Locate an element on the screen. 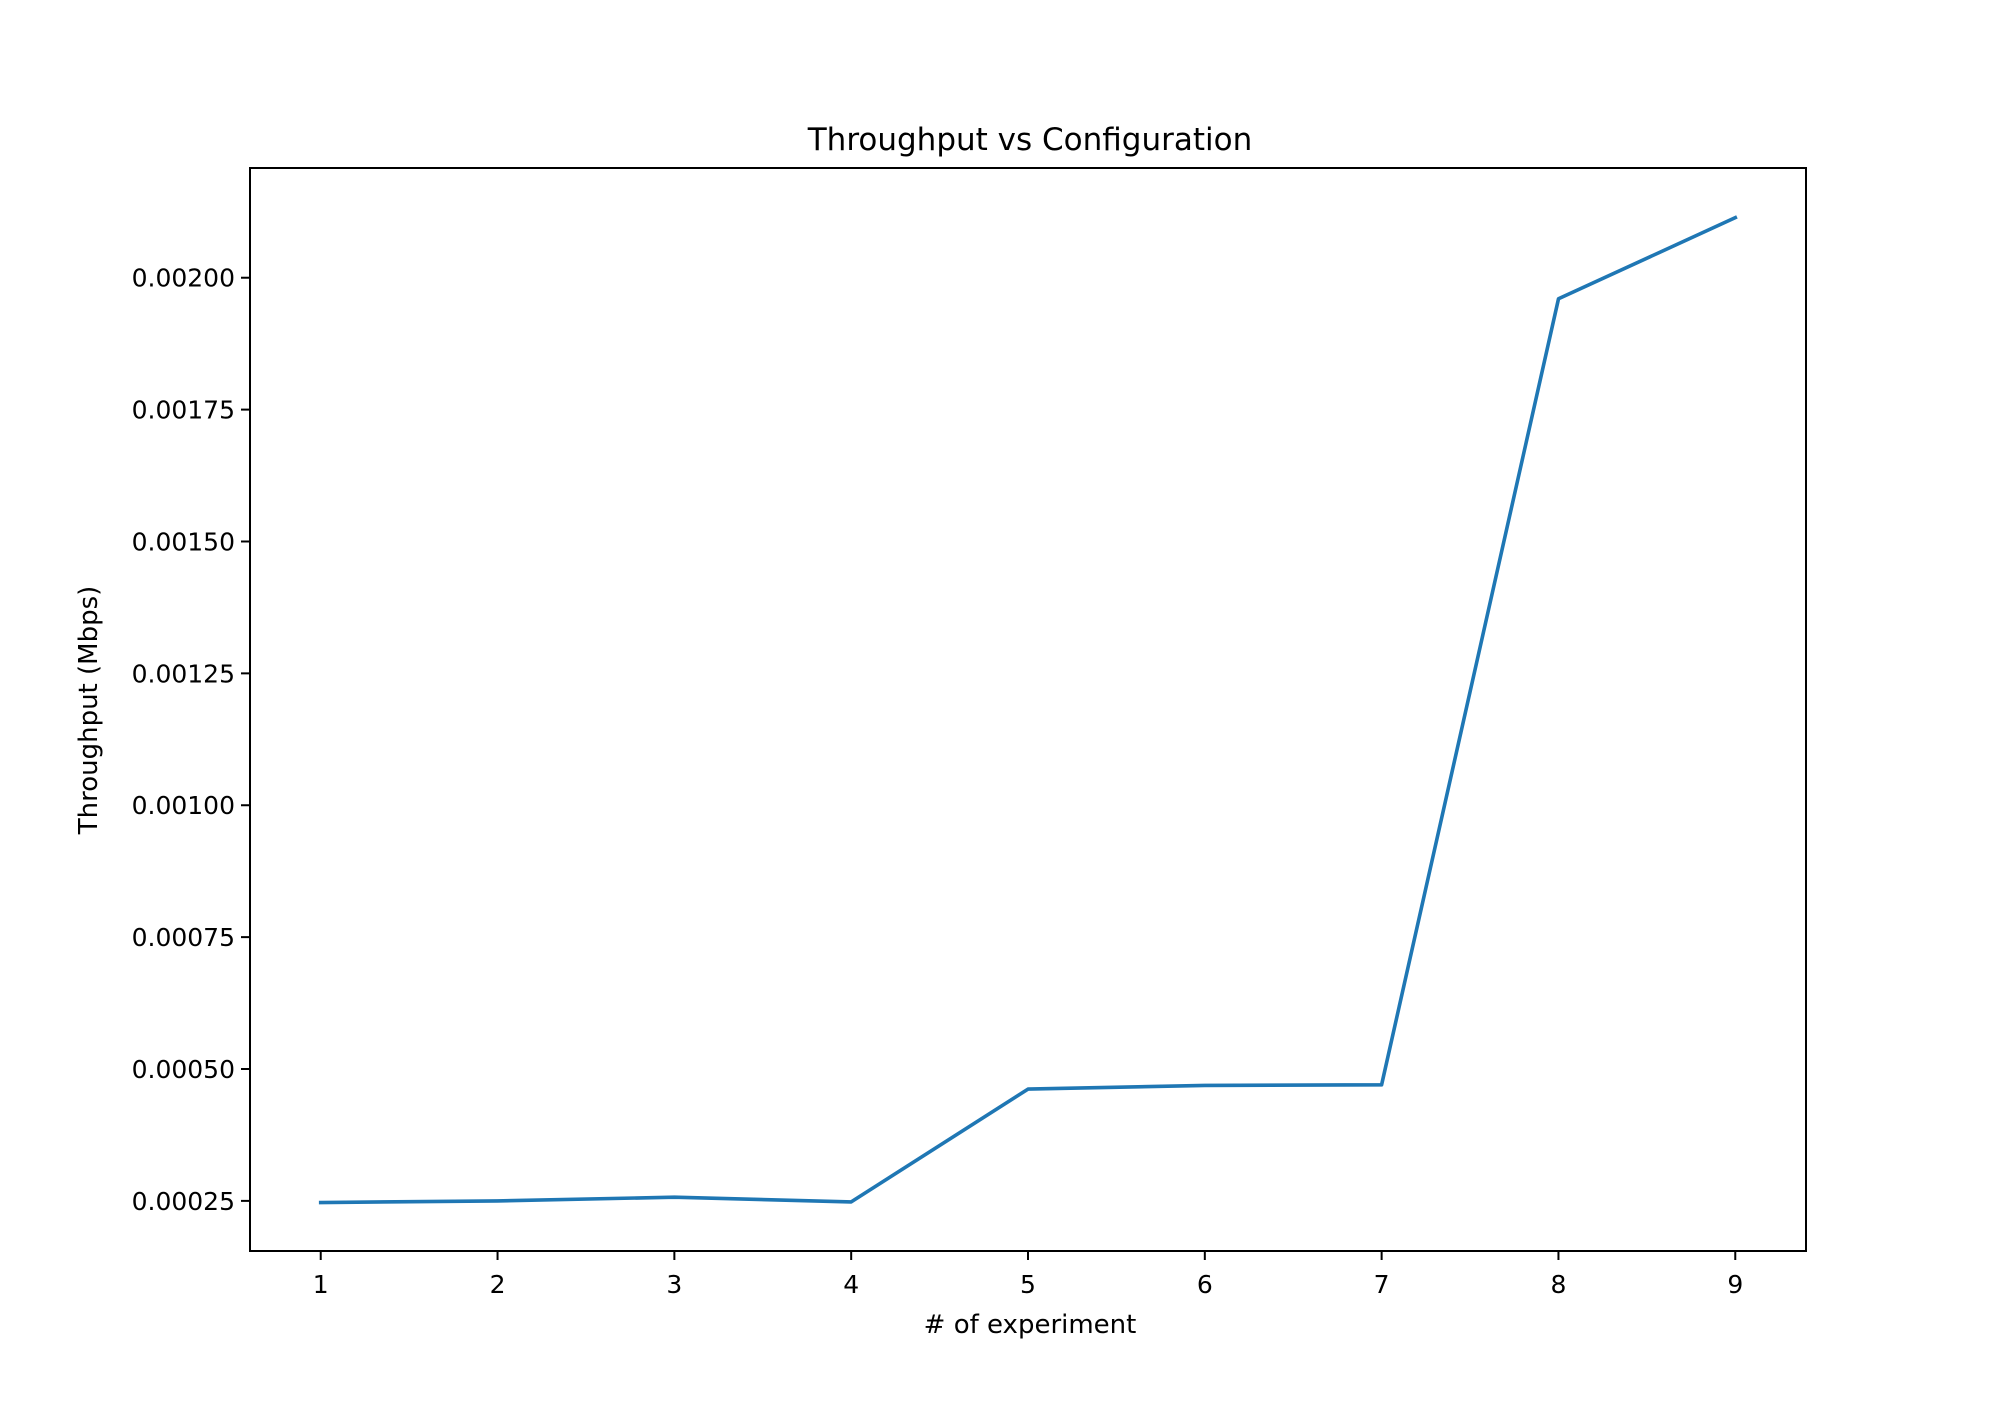 The height and width of the screenshot is (1405, 2000). y-tick-label: 0.00200 is located at coordinates (183, 278).